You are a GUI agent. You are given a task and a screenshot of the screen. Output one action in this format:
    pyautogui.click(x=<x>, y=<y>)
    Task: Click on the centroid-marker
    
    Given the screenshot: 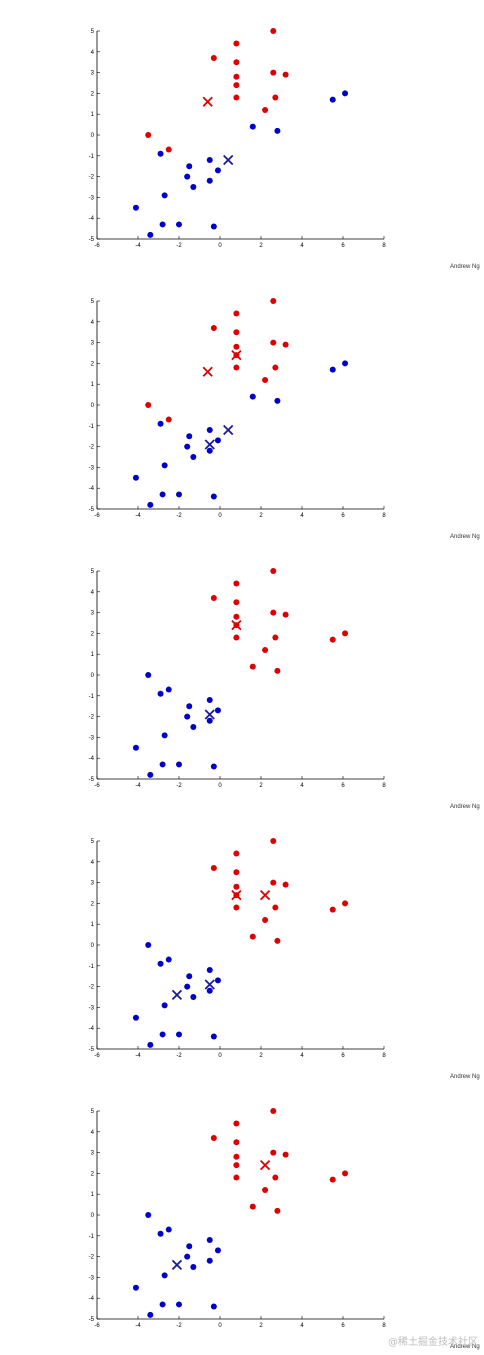 What is the action you would take?
    pyautogui.click(x=265, y=1165)
    